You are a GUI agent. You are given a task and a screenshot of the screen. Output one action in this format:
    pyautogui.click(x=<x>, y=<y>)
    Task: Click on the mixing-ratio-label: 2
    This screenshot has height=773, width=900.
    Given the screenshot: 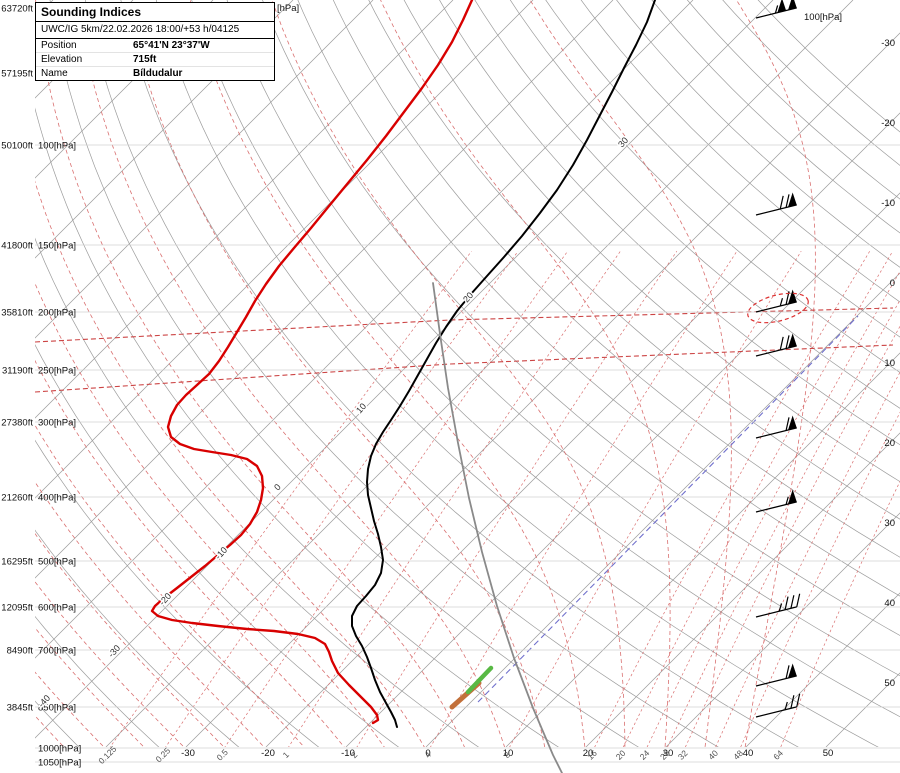 What is the action you would take?
    pyautogui.click(x=354, y=754)
    